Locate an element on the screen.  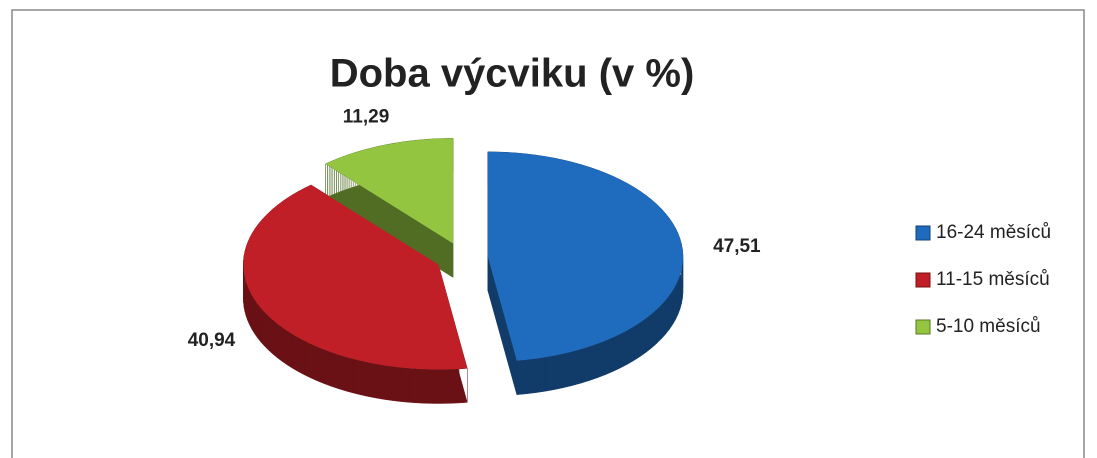
data-label: 40,94 is located at coordinates (212, 340).